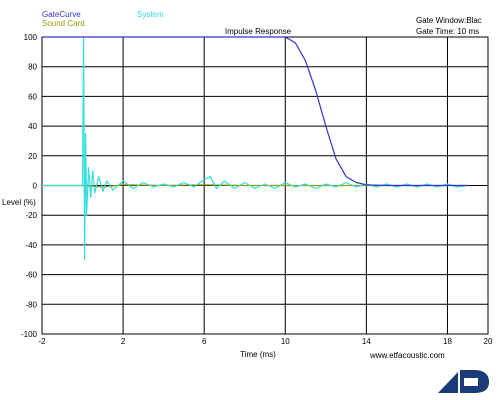 This screenshot has width=500, height=400. I want to click on x-tick-label: 20, so click(488, 341).